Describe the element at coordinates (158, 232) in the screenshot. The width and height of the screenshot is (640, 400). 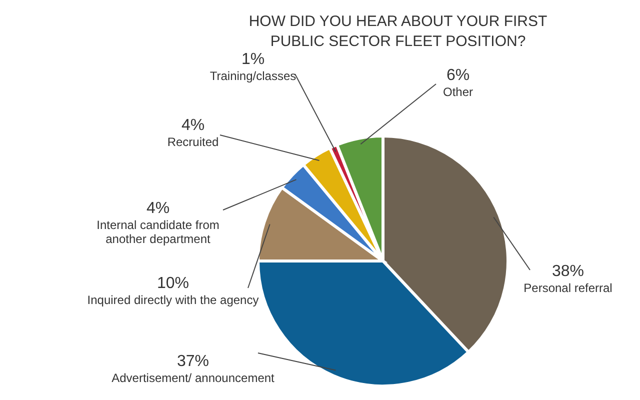
I see `slice-label: Internal candidate from another department` at that location.